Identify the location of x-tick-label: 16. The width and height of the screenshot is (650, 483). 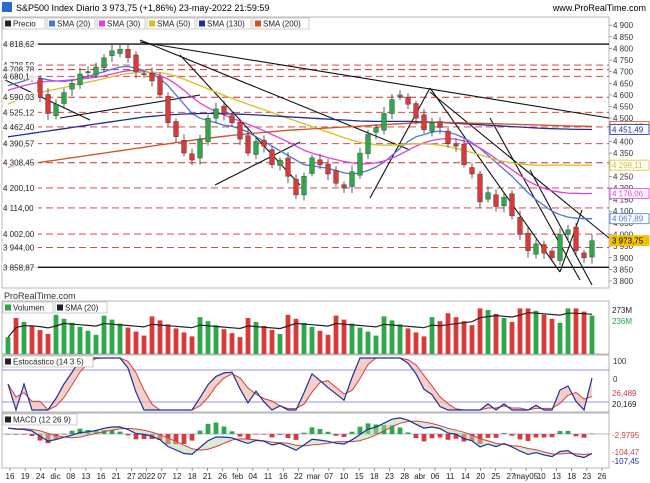
(283, 476).